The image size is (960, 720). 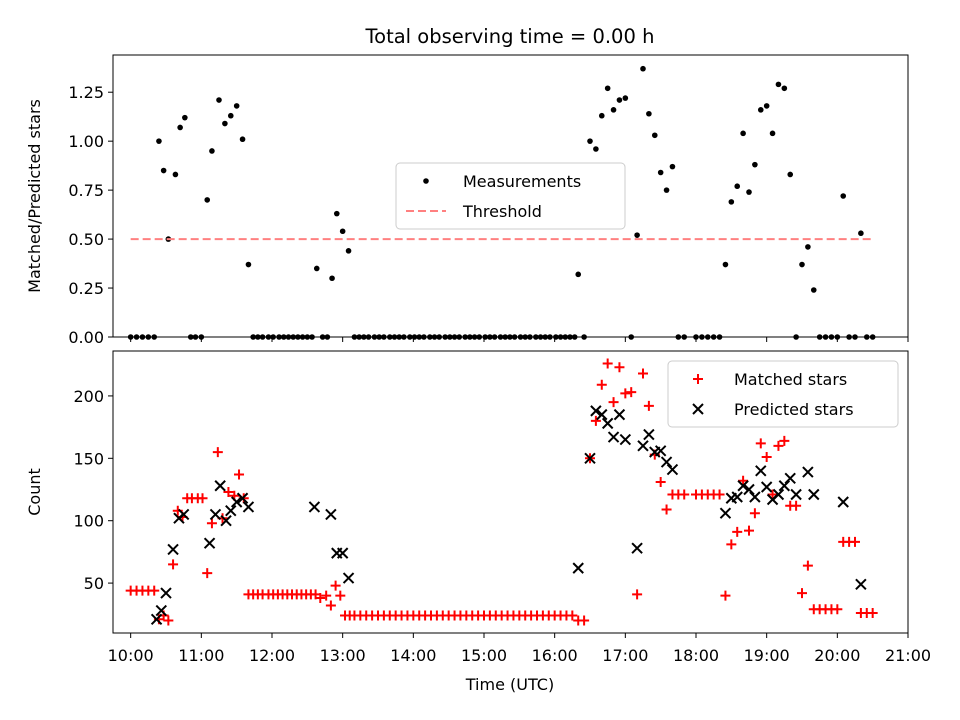 I want to click on legend-plus-marker, so click(x=698, y=379).